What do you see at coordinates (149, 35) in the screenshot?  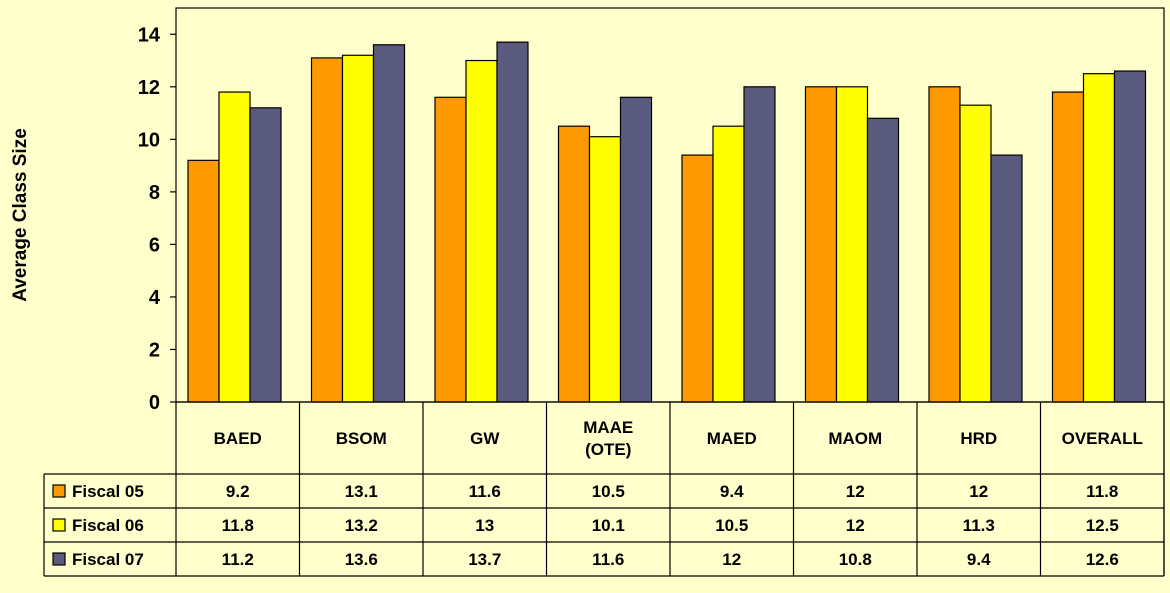 I see `y-tick-label: 14` at bounding box center [149, 35].